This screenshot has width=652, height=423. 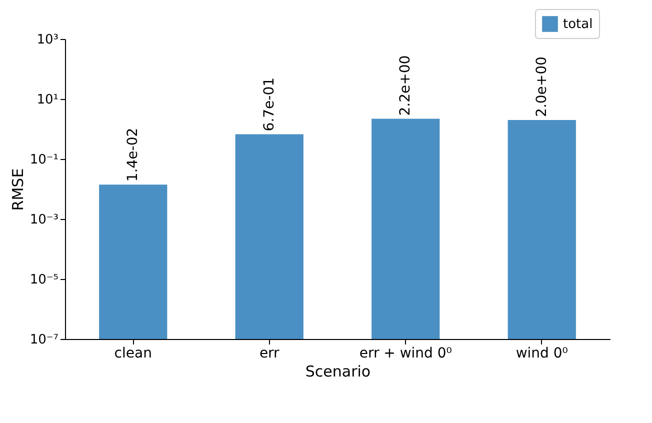 I want to click on x-tick-label: err + wind 0⁰, so click(x=405, y=354).